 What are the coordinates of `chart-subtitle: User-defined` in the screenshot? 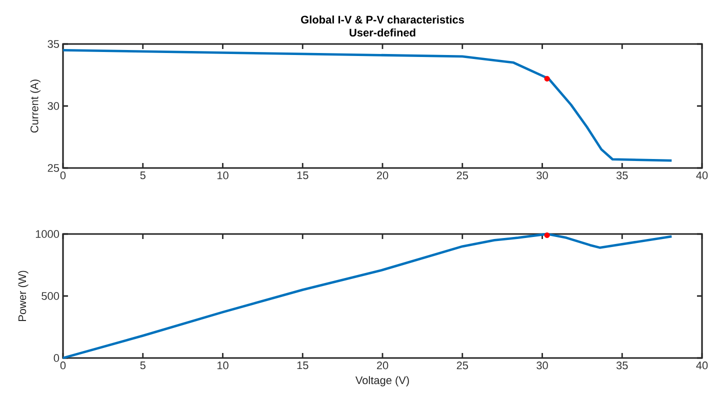 It's located at (383, 32).